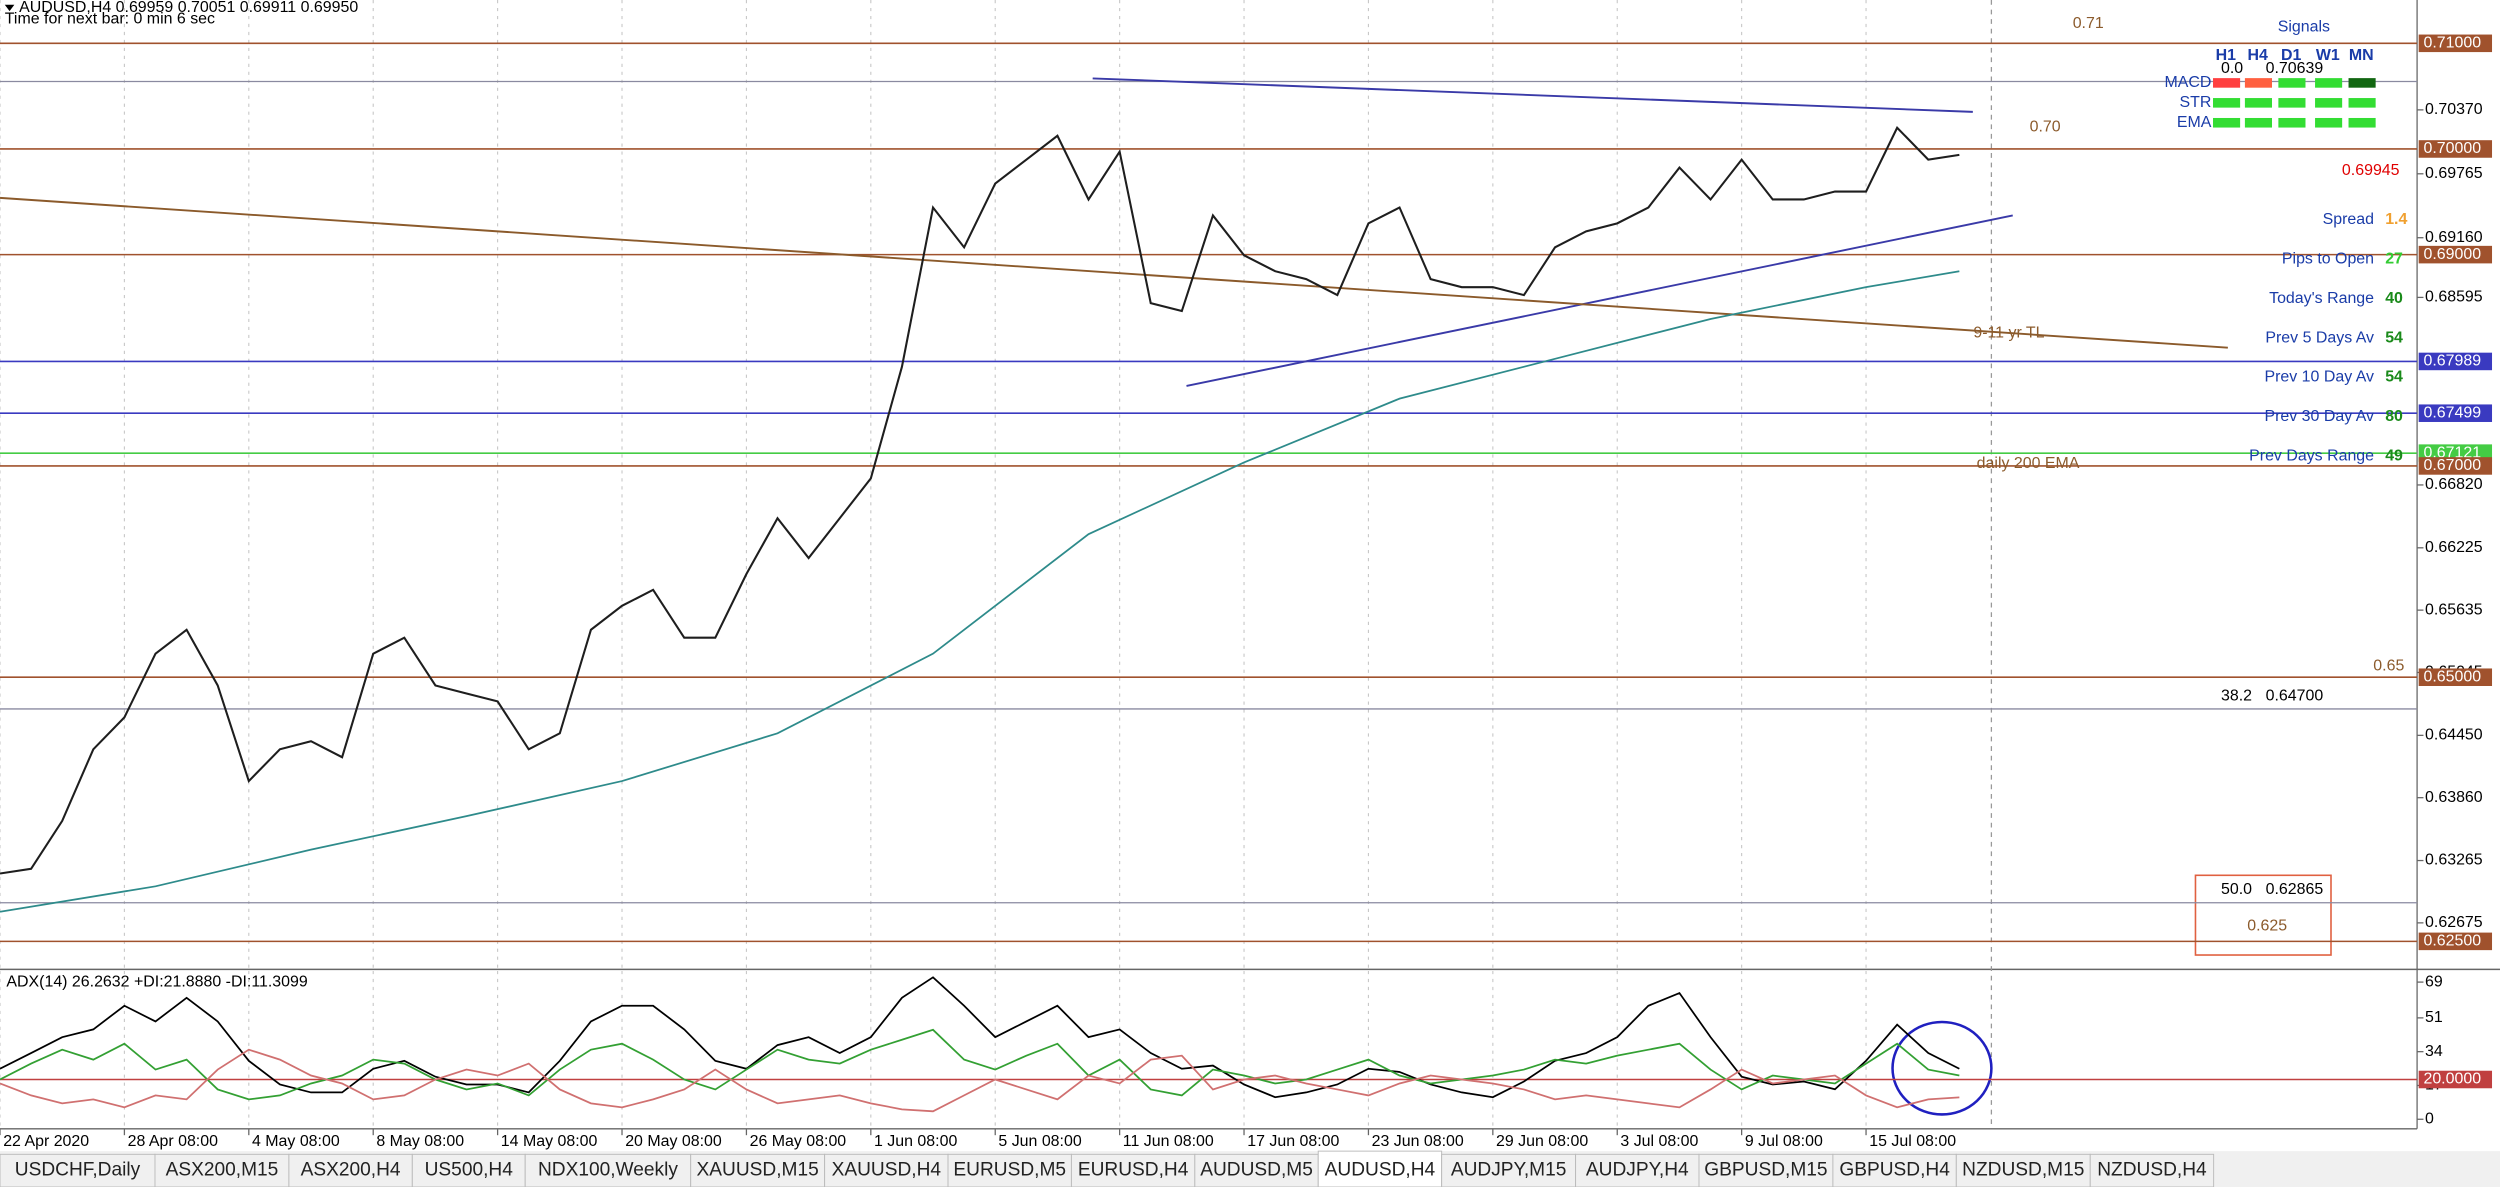 The width and height of the screenshot is (2500, 1187). What do you see at coordinates (2257, 55) in the screenshot?
I see `signal-column: H4` at bounding box center [2257, 55].